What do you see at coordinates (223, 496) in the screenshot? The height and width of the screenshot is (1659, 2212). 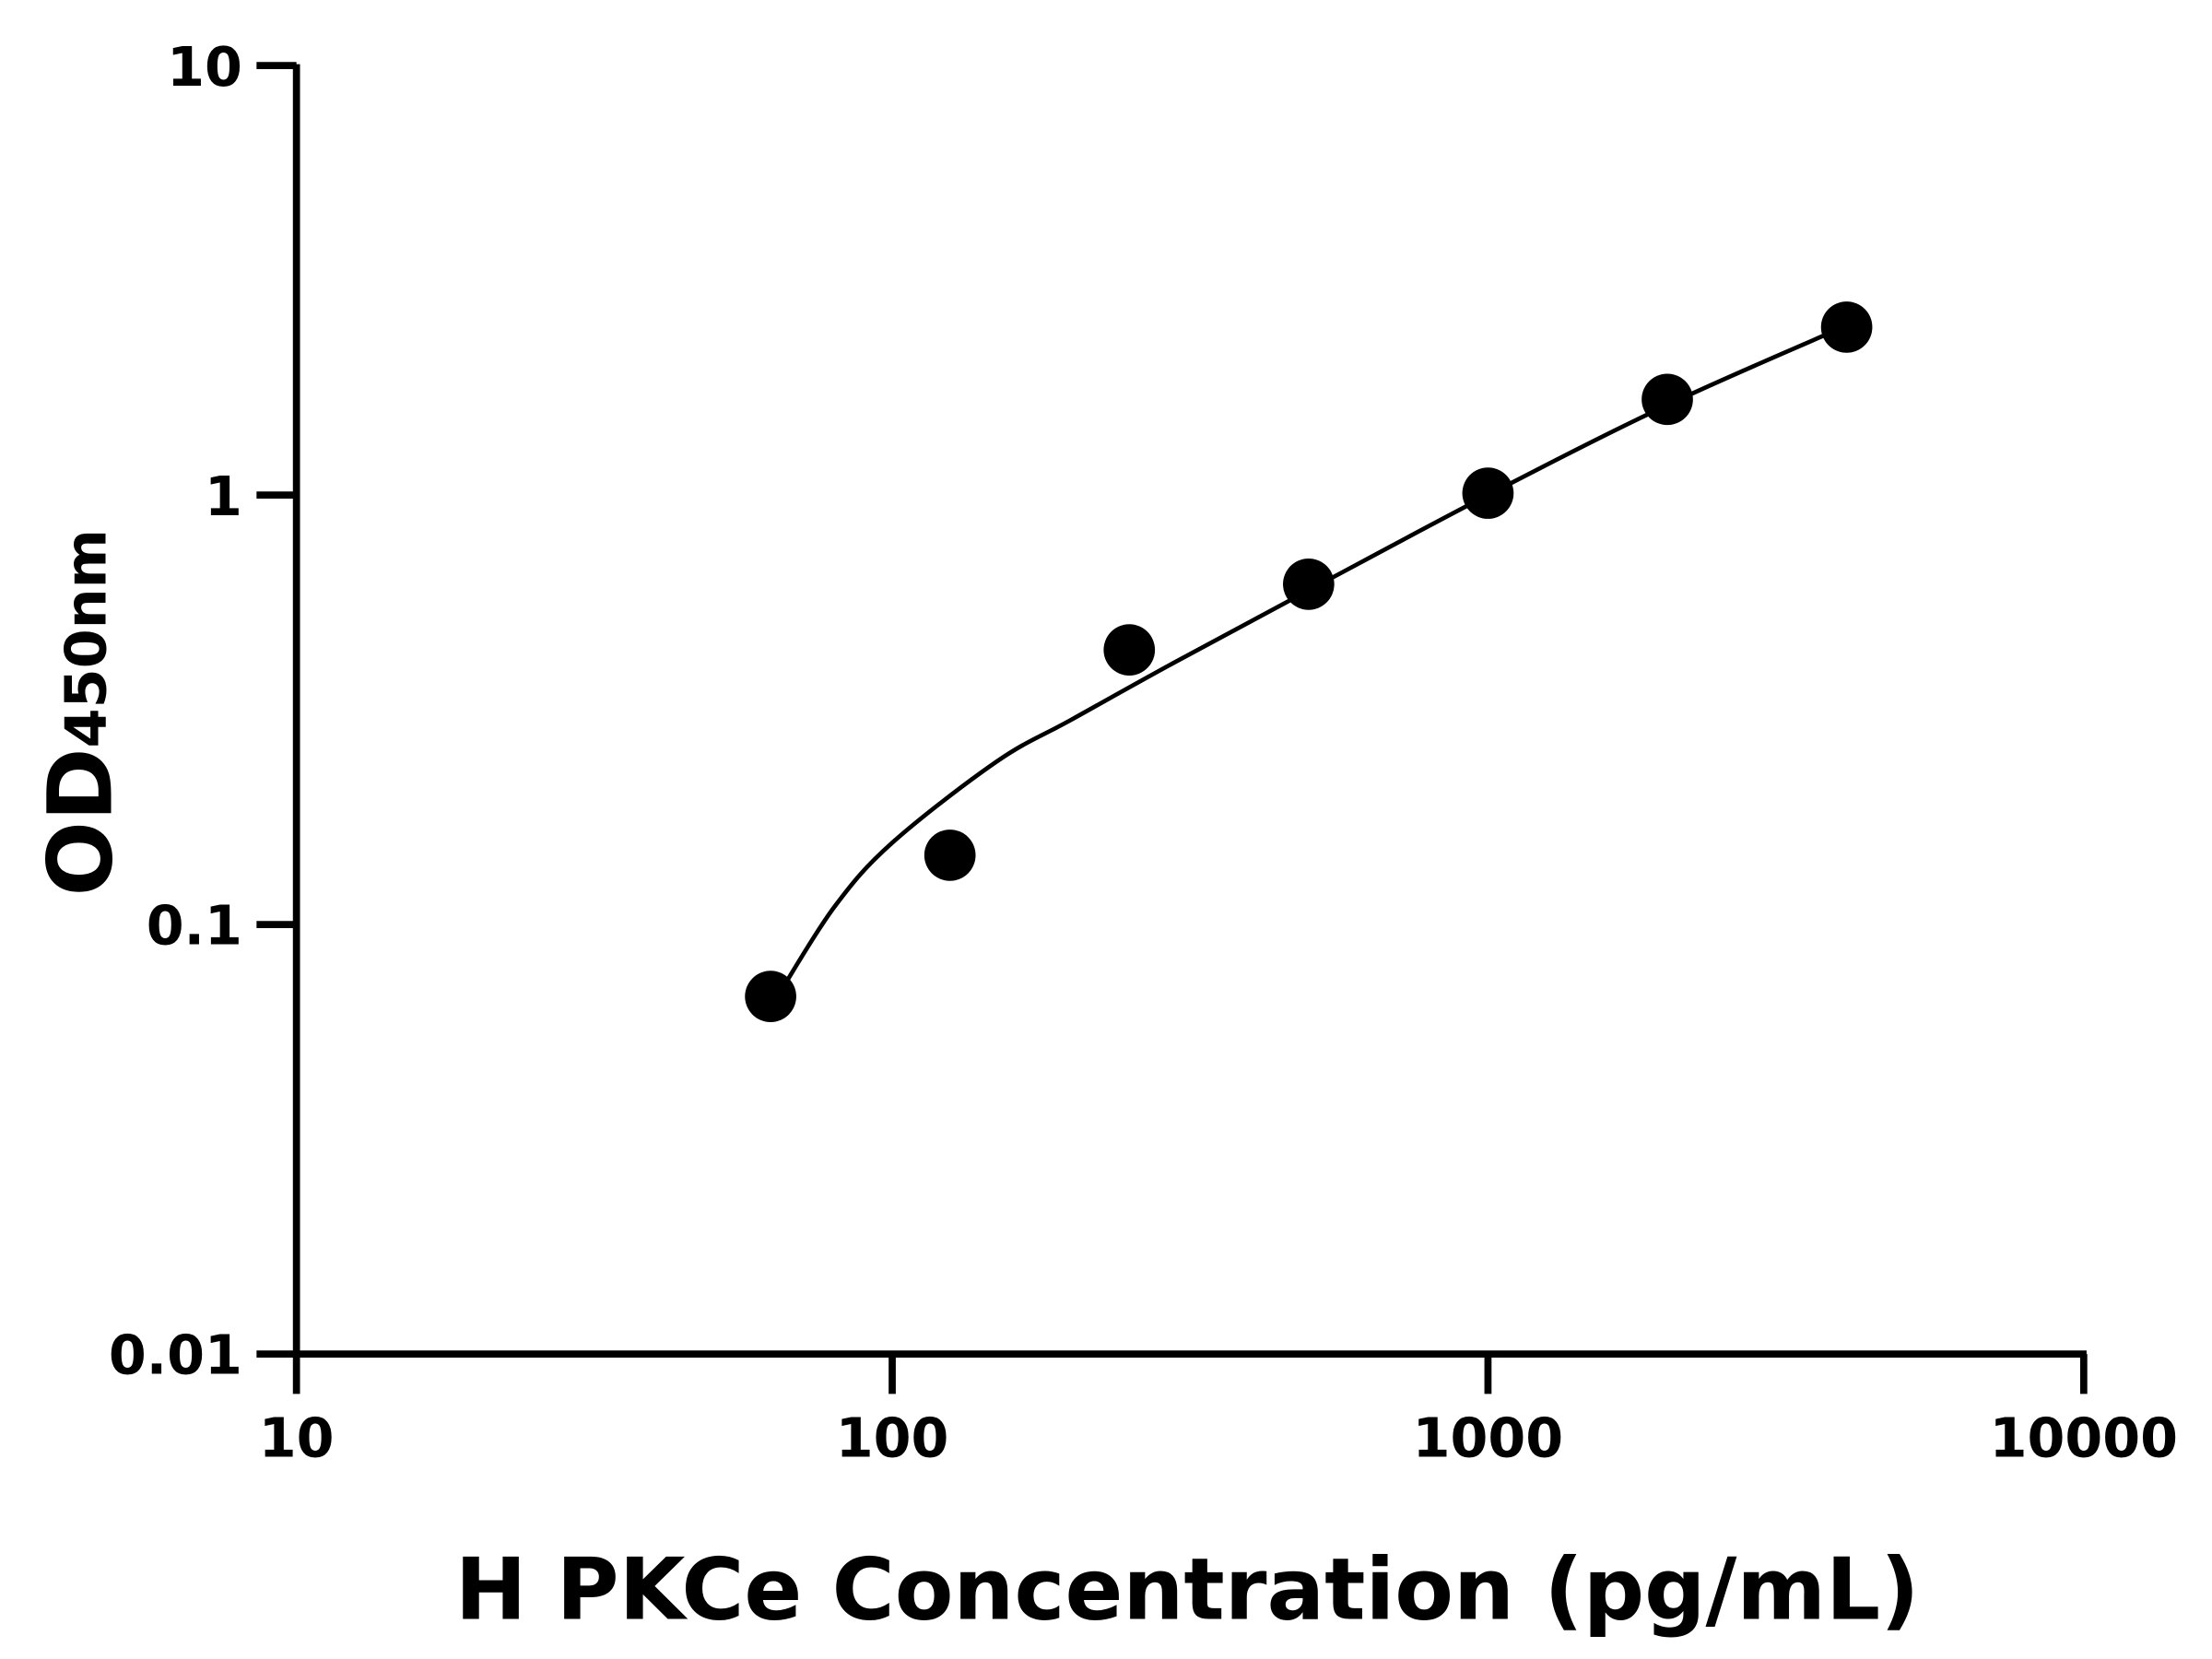 I see `y-tick-label: 1` at bounding box center [223, 496].